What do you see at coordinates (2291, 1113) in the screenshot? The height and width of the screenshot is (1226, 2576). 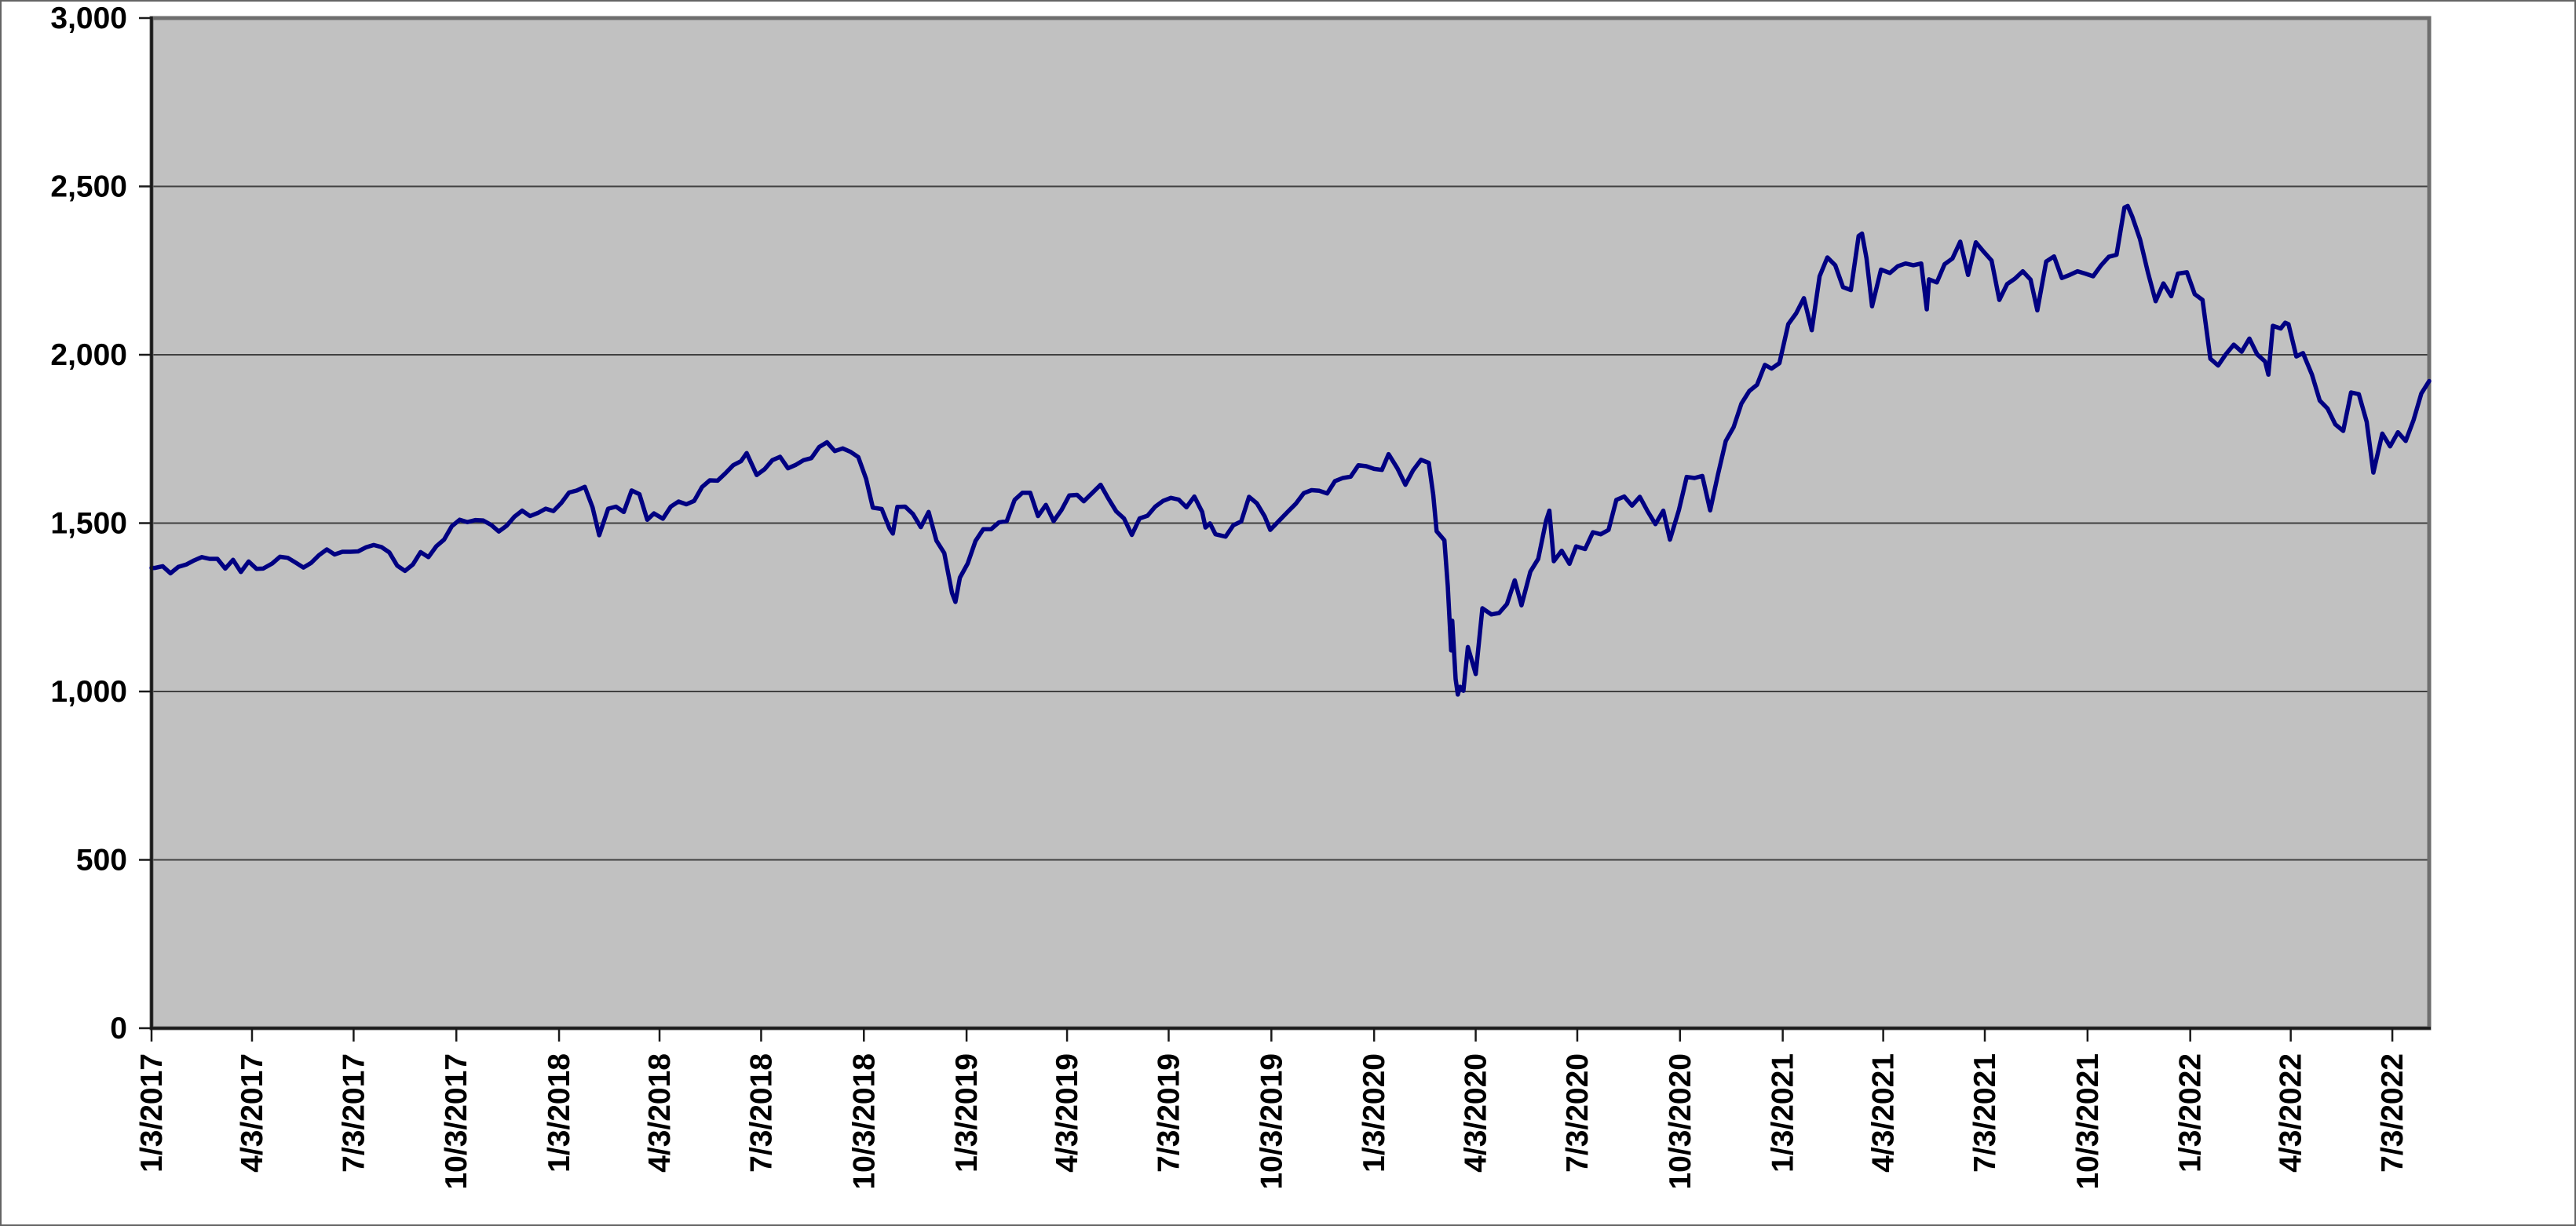 I see `x-axis-label: 4/3/2022` at bounding box center [2291, 1113].